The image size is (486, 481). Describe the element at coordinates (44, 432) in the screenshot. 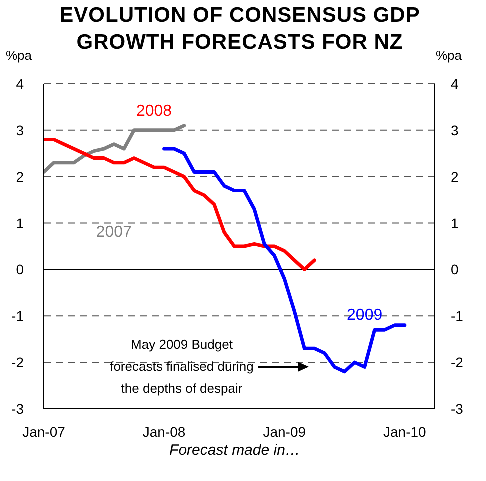

I see `x-tick-label: Jan-07` at that location.